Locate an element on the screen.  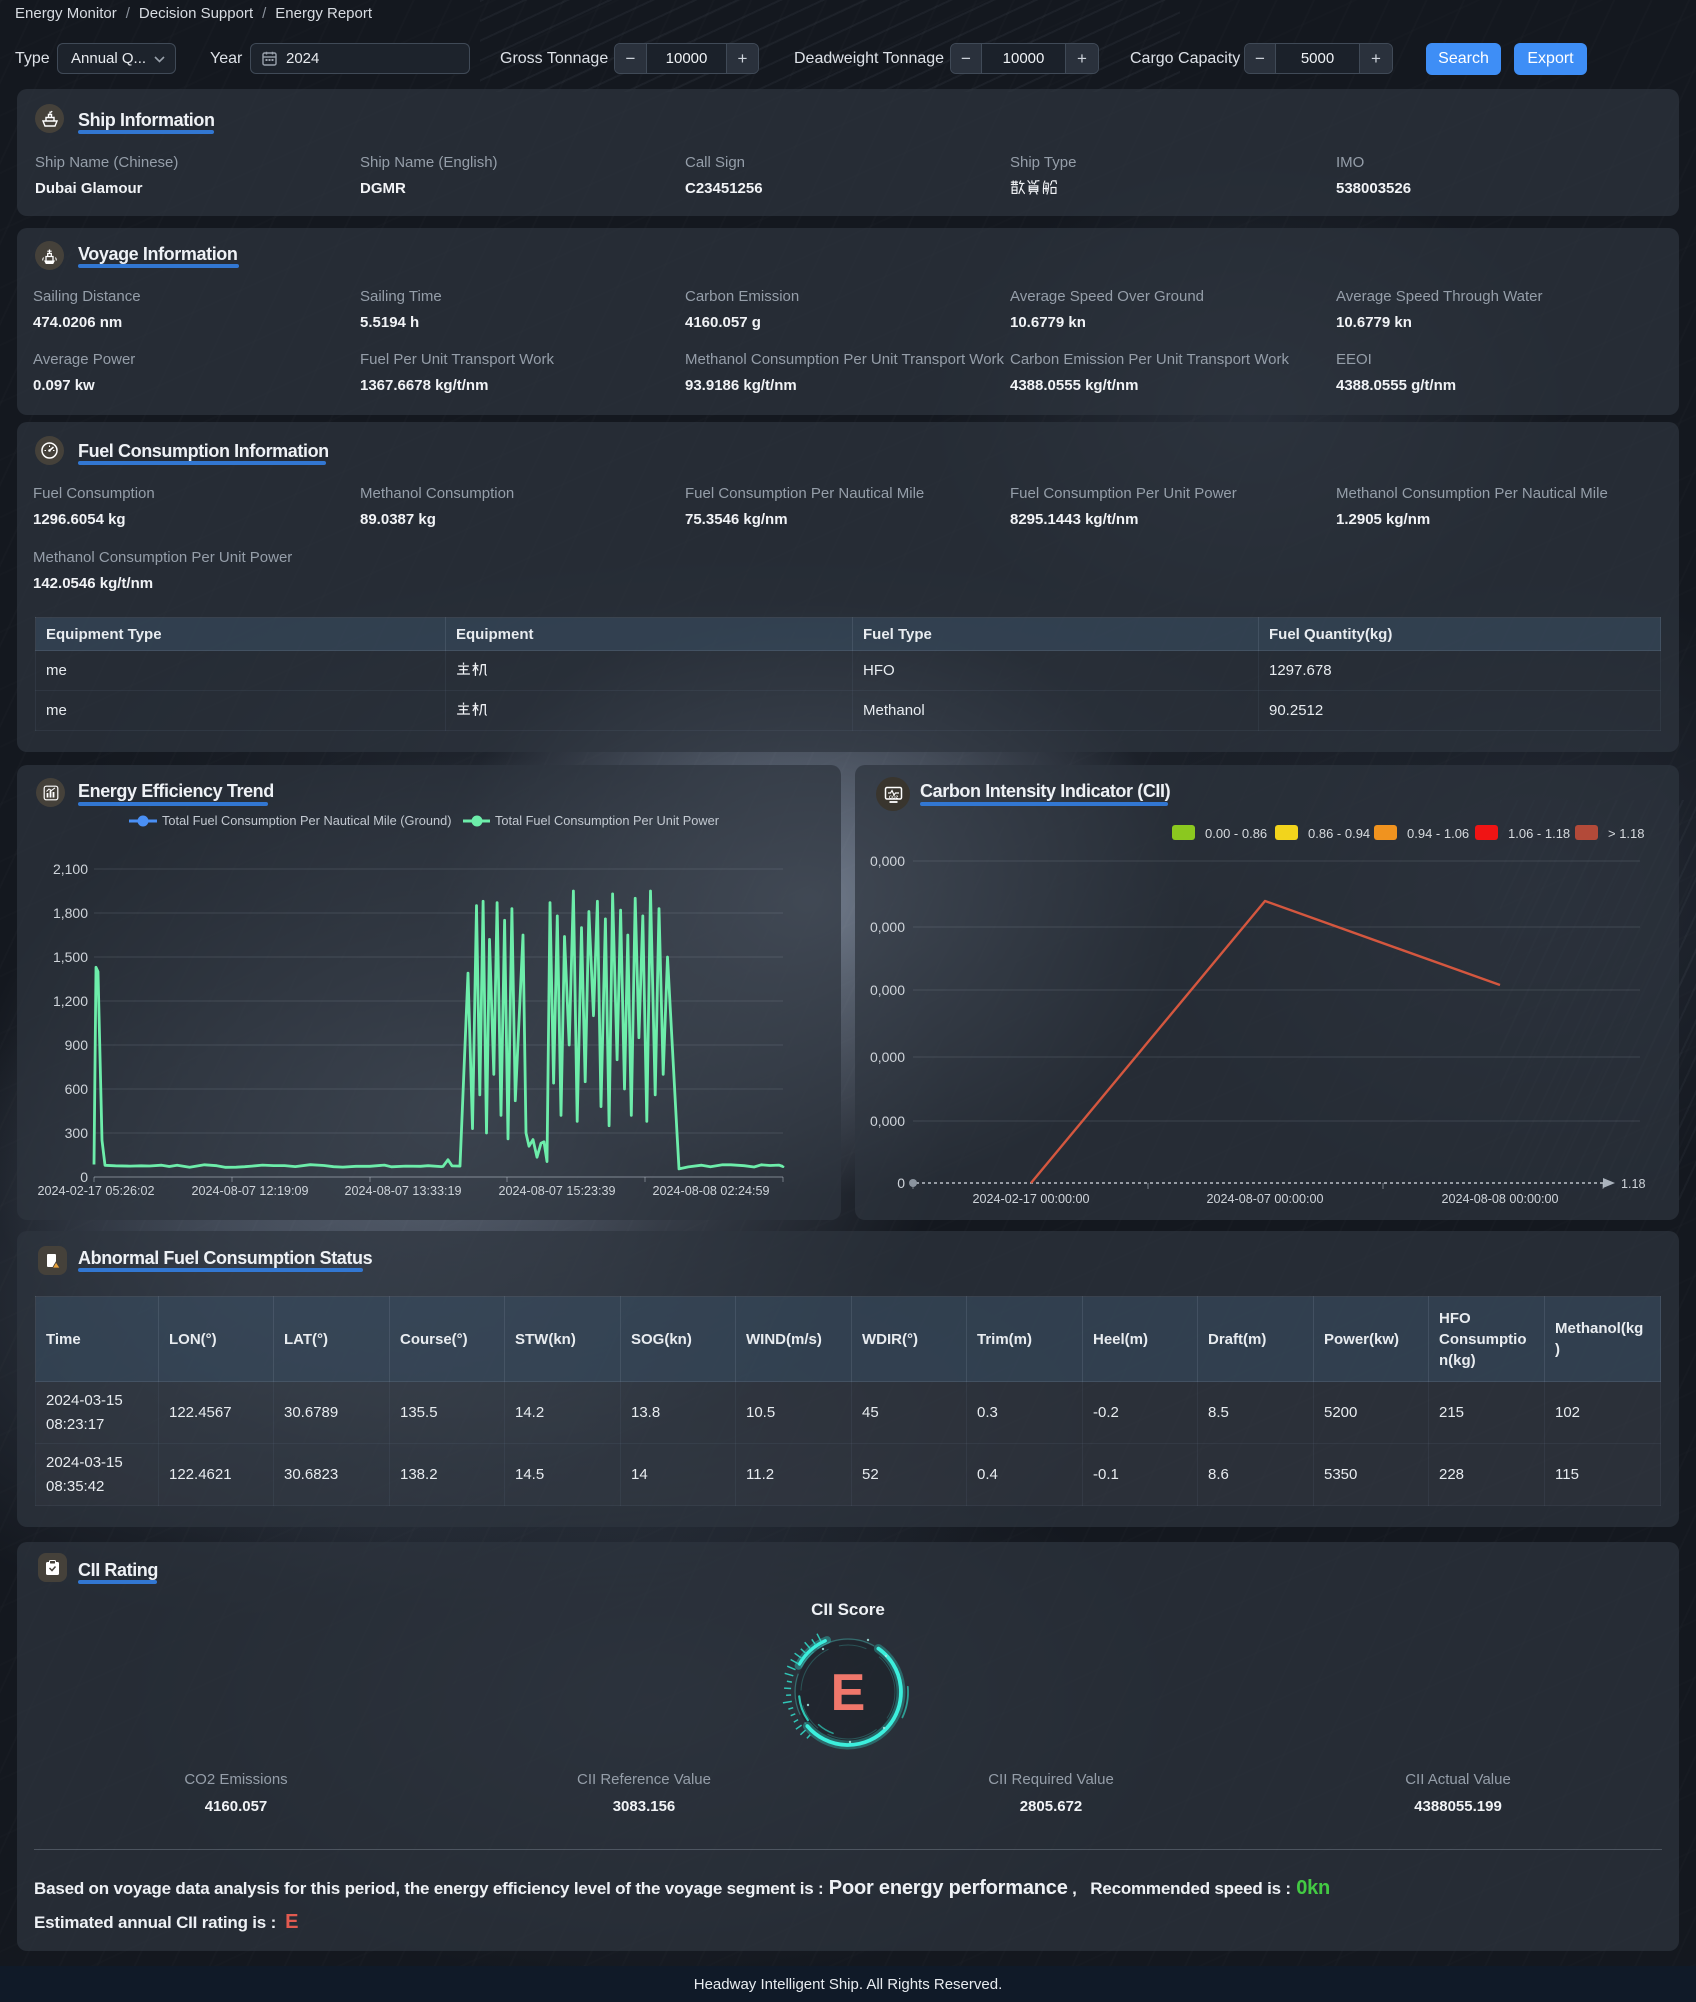
svg-text: > 1.18 is located at coordinates (1626, 833).